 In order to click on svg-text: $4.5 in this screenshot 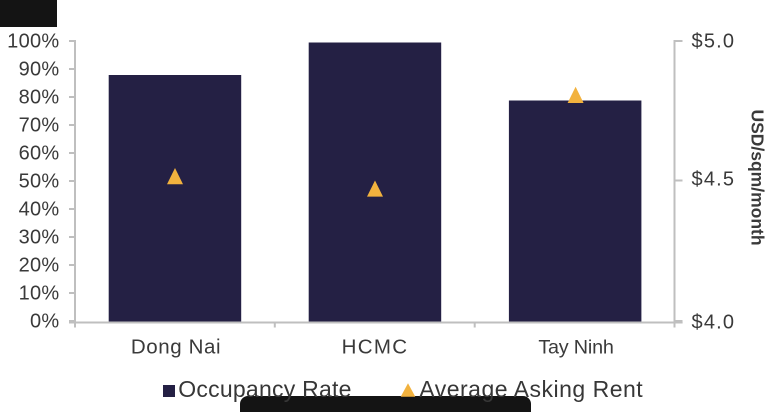, I will do `click(714, 180)`.